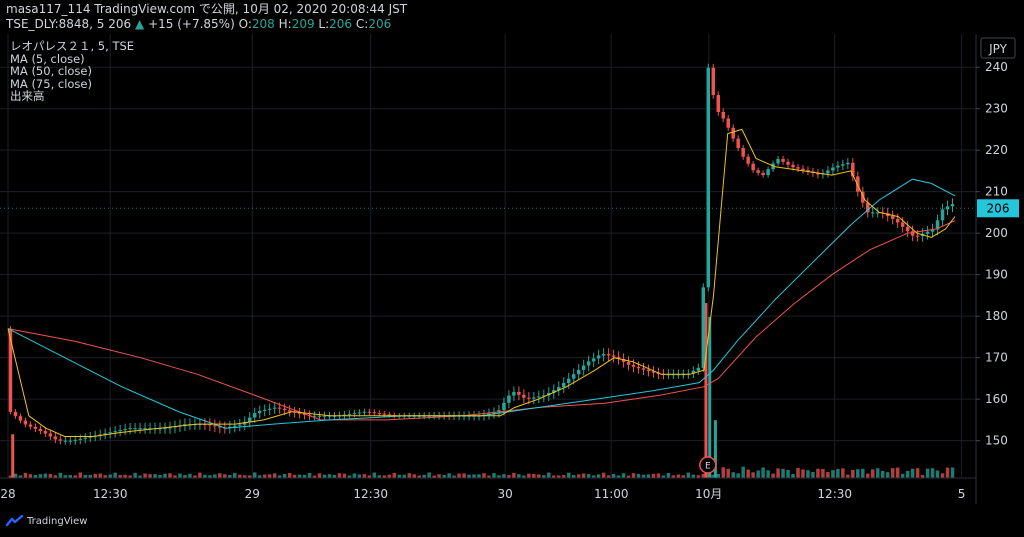 Image resolution: width=1024 pixels, height=537 pixels. I want to click on time-tick-label: 30, so click(505, 494).